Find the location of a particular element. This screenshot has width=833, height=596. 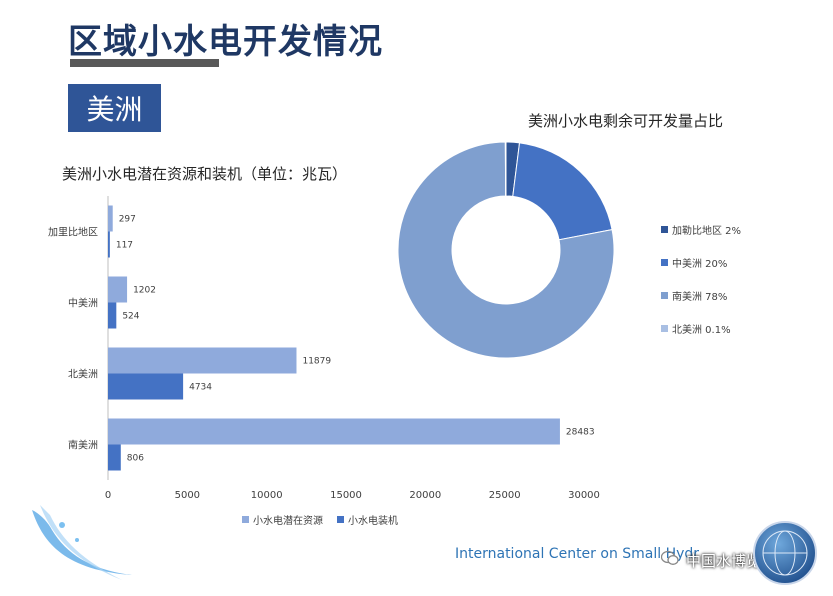

bar-chart-legend: 小水电潜在资源 小水电装机 is located at coordinates (320, 519).